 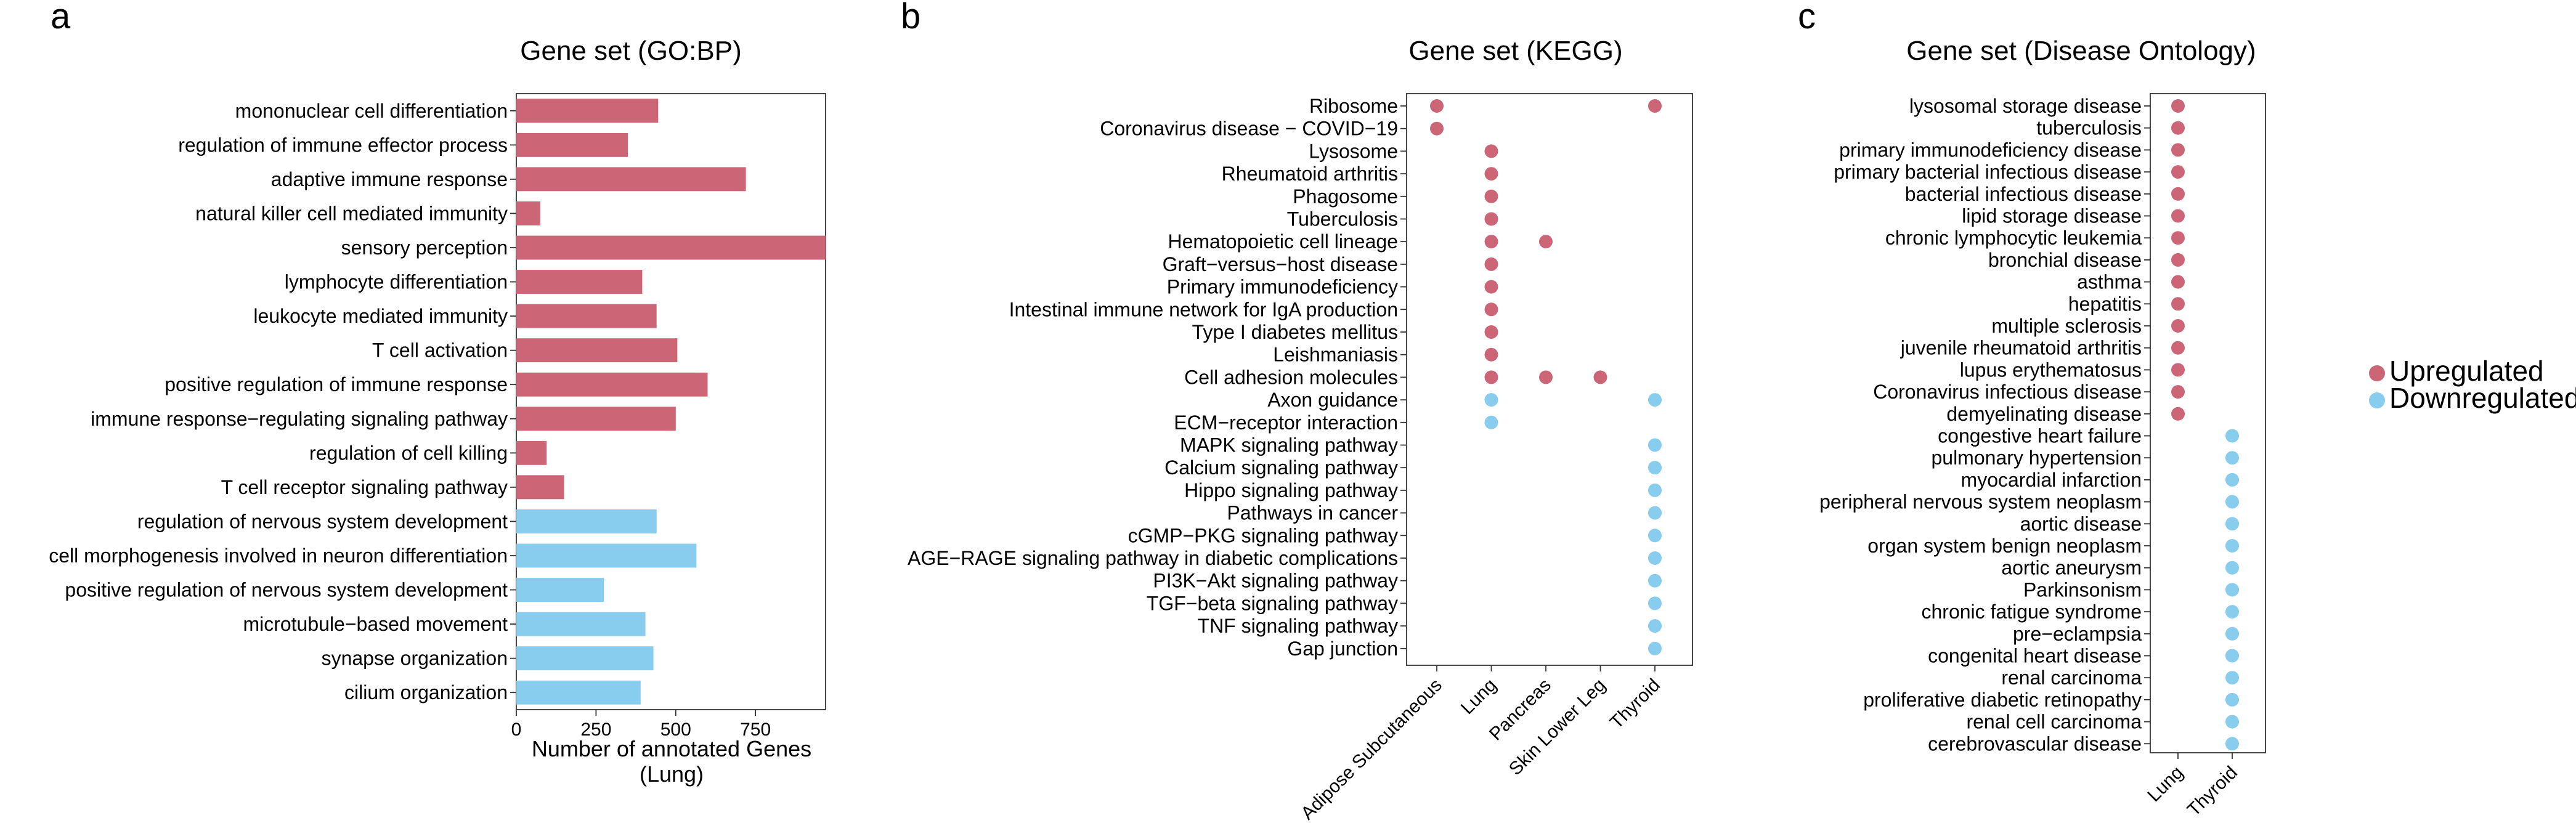 I want to click on y-tick-label: bacterial infectious disease, so click(x=2023, y=194).